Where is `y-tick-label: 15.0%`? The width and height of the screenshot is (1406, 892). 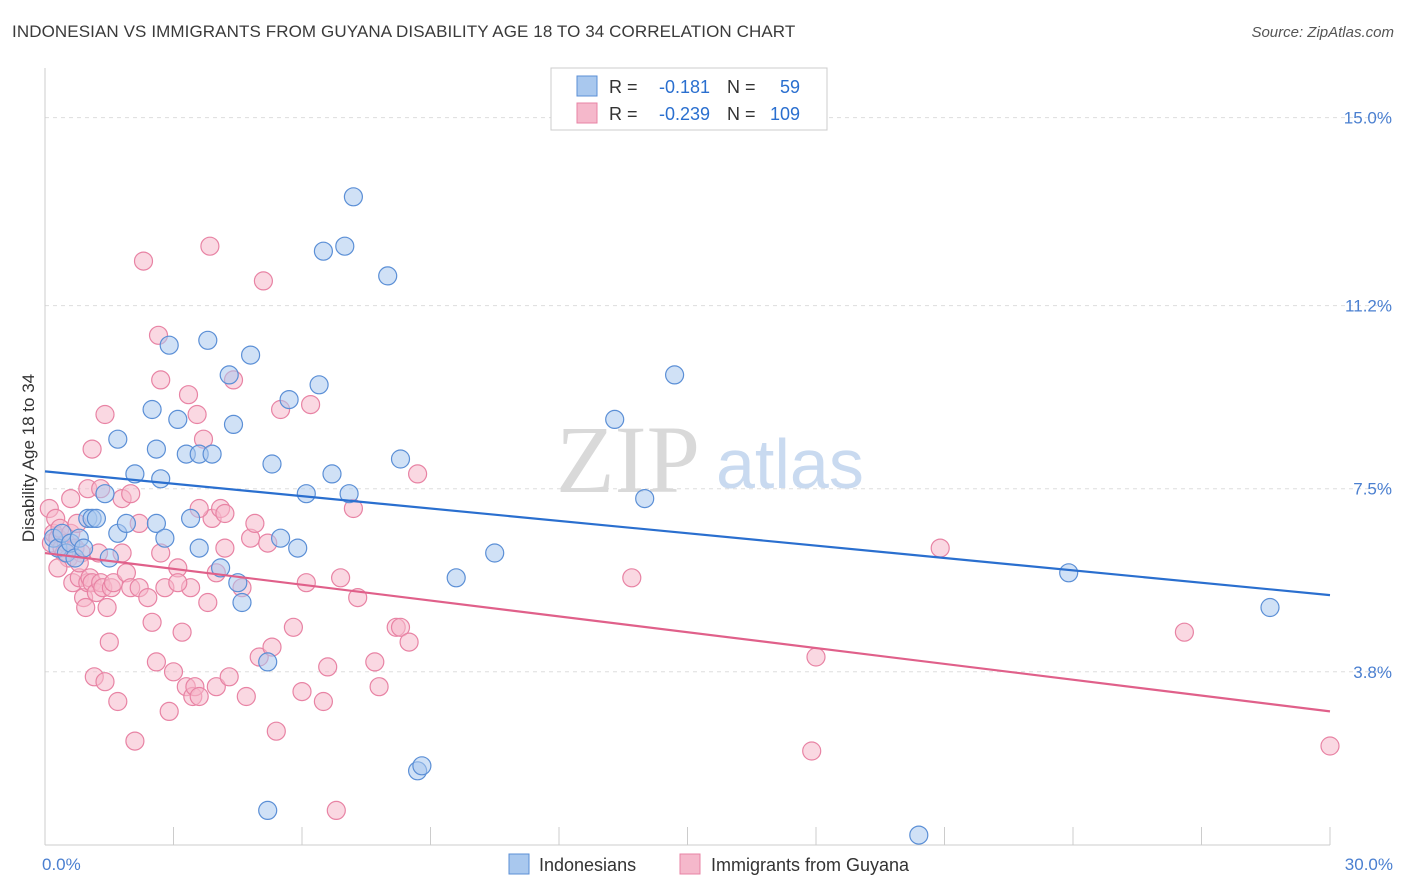
y-tick-label: 15.0% is located at coordinates (1368, 118).